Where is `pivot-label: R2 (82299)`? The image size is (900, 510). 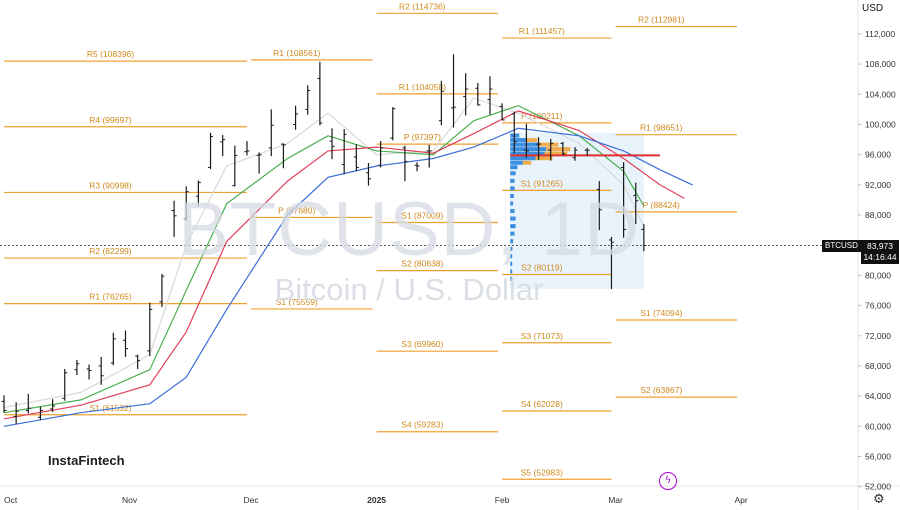
pivot-label: R2 (82299) is located at coordinates (110, 251).